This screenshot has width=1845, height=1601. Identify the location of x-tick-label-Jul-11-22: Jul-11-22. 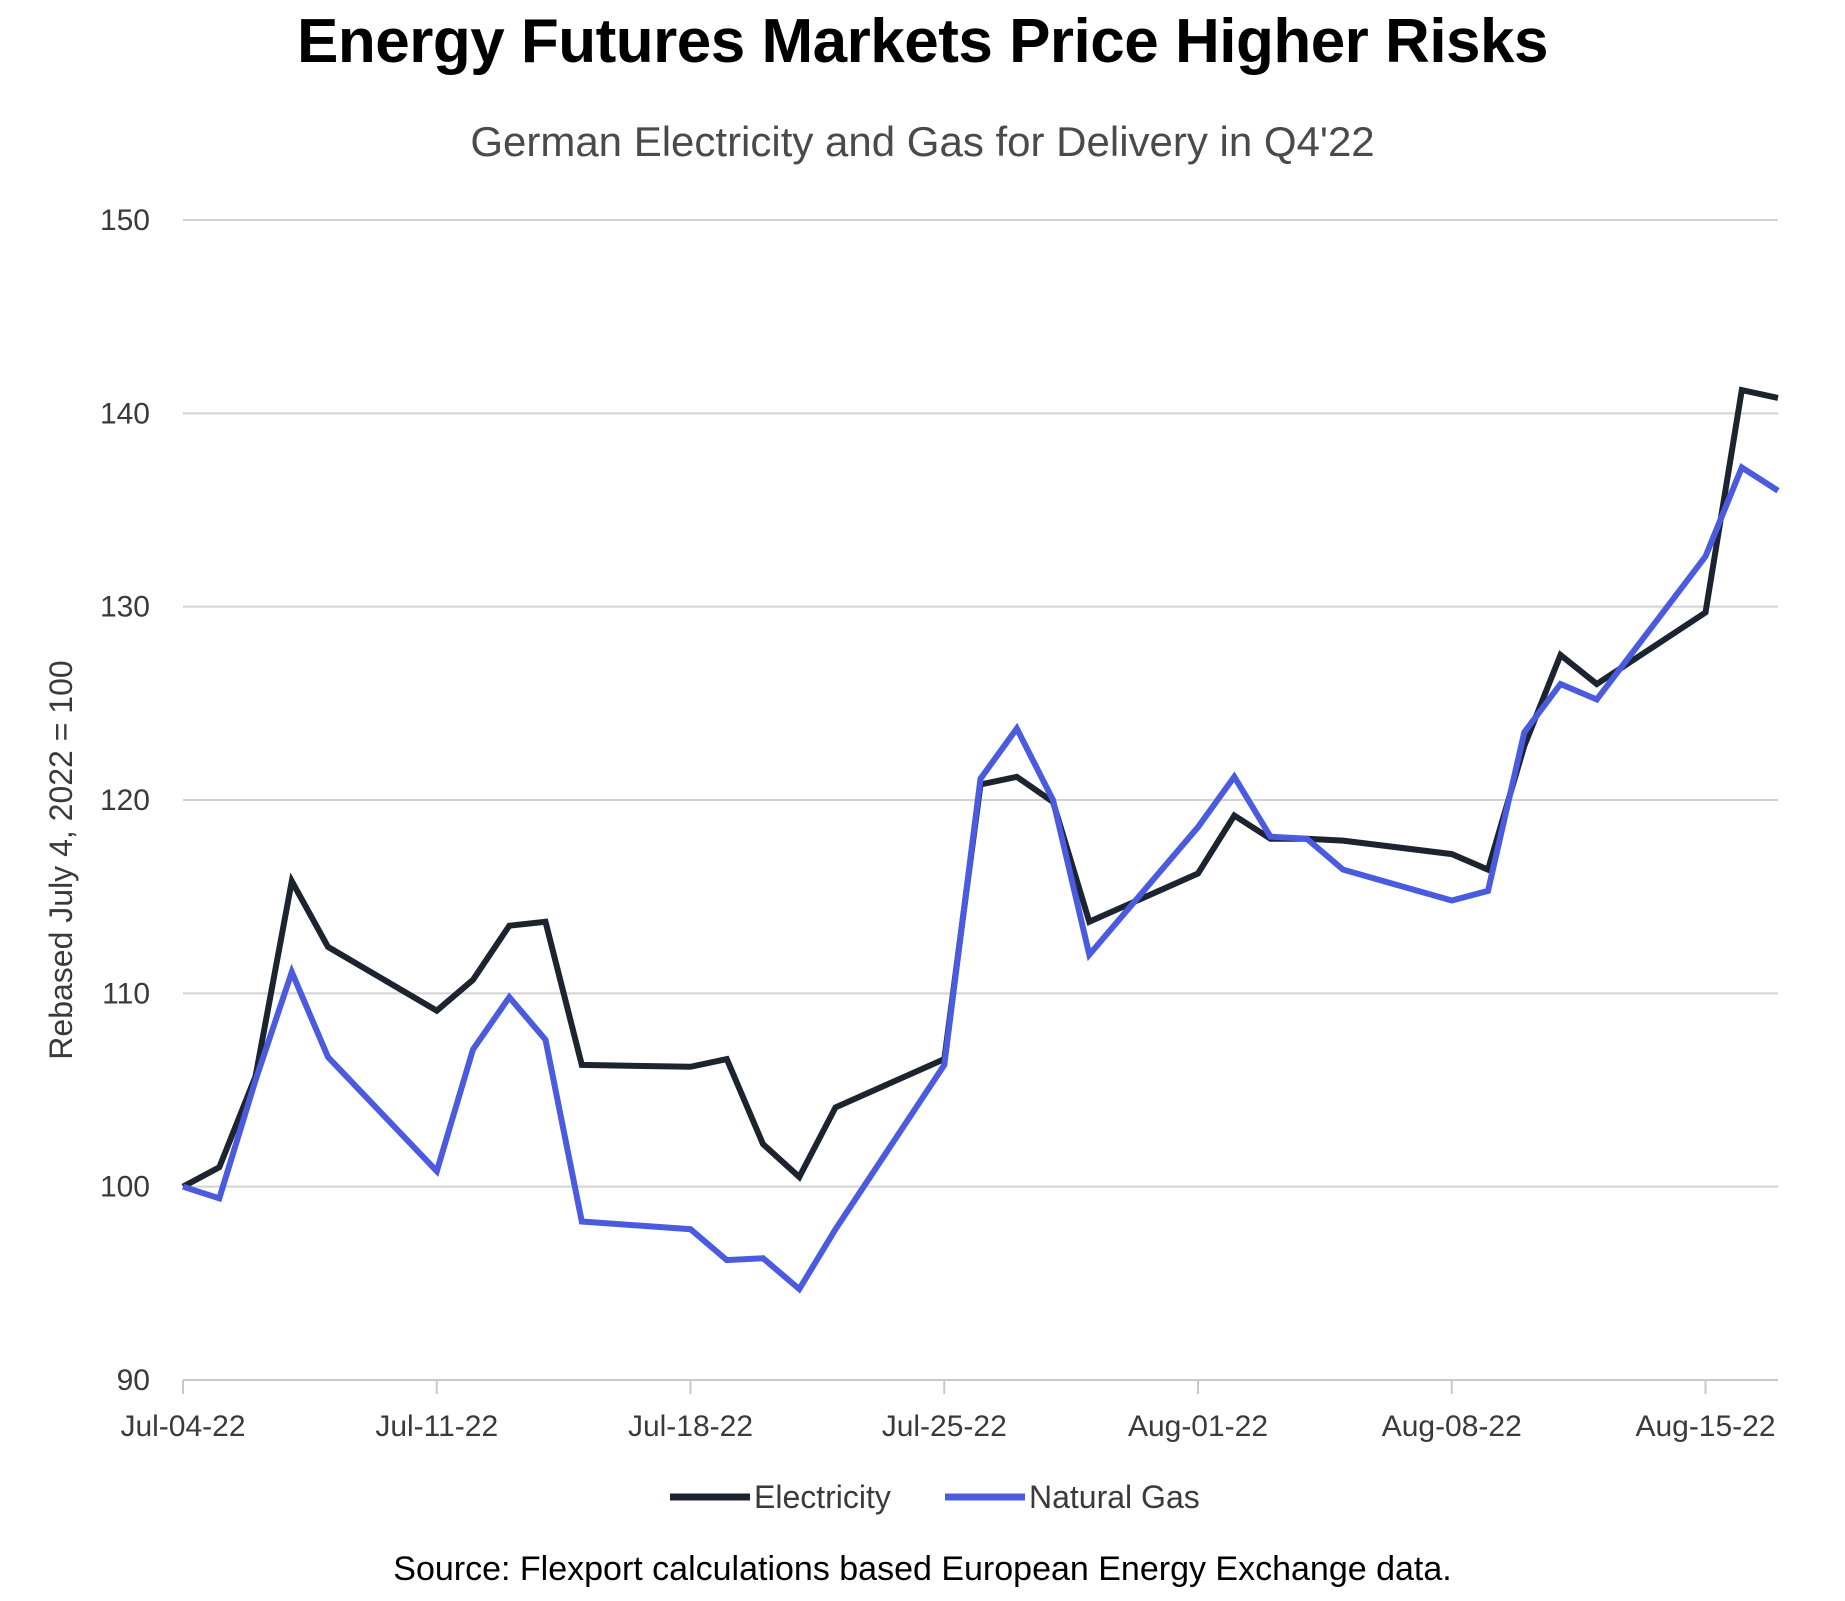
(436, 1426).